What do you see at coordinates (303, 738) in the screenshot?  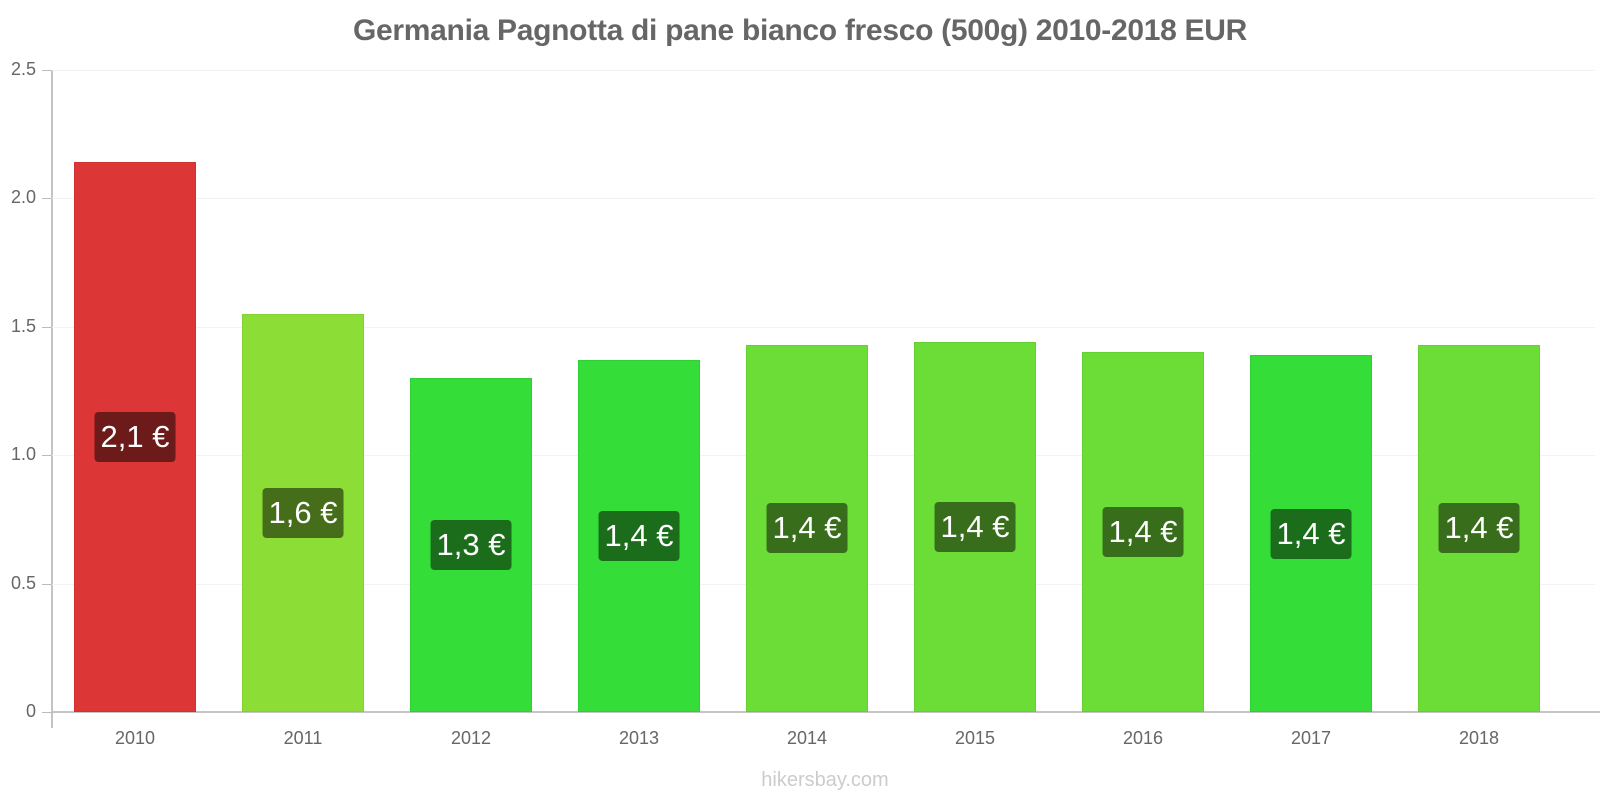 I see `x-tick-label: 2011` at bounding box center [303, 738].